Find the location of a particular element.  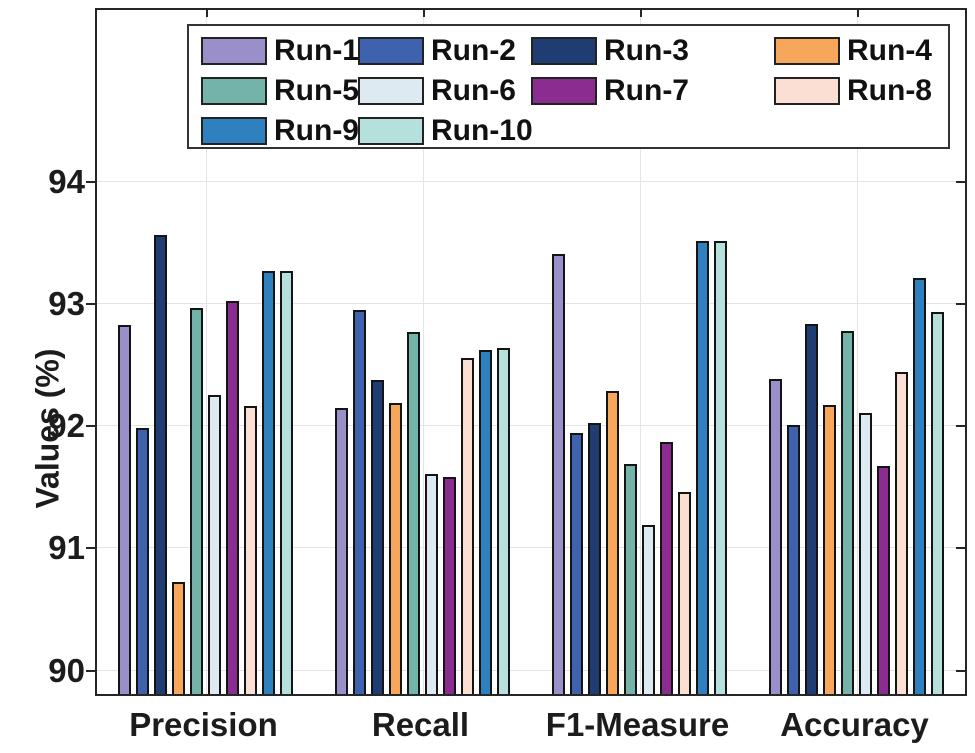

bar-run-3-accuracy is located at coordinates (811, 508).